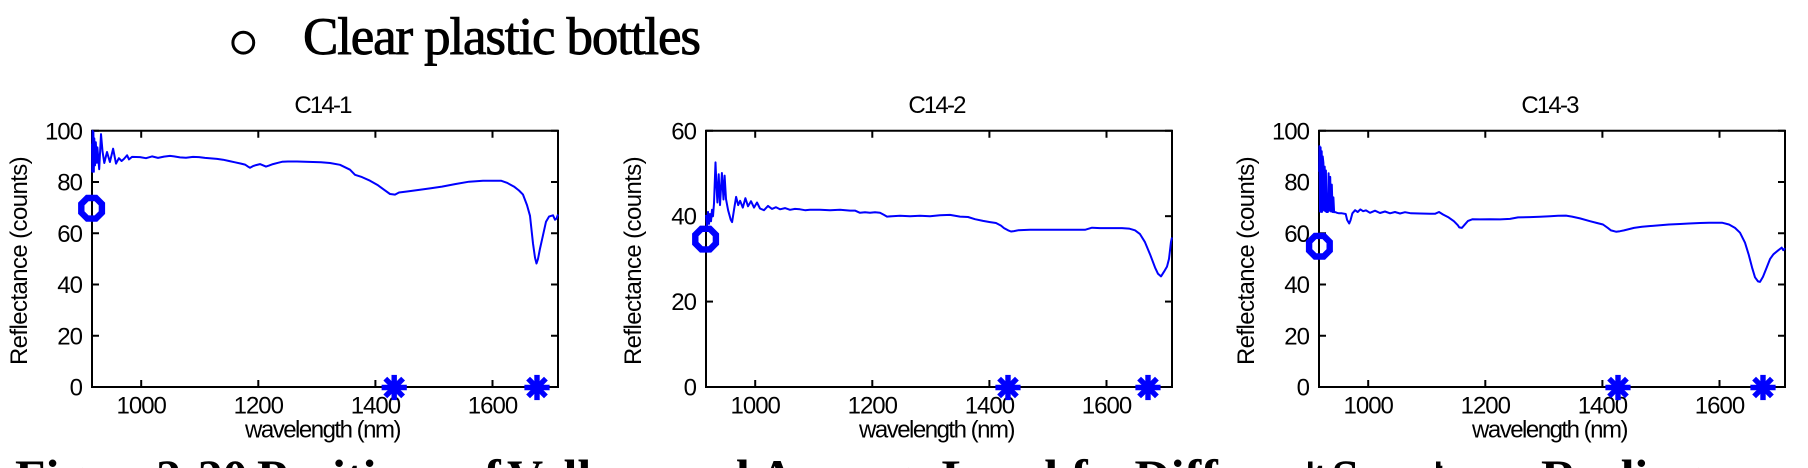 The height and width of the screenshot is (468, 1808). Describe the element at coordinates (323, 105) in the screenshot. I see `svg-text: C14-1` at that location.